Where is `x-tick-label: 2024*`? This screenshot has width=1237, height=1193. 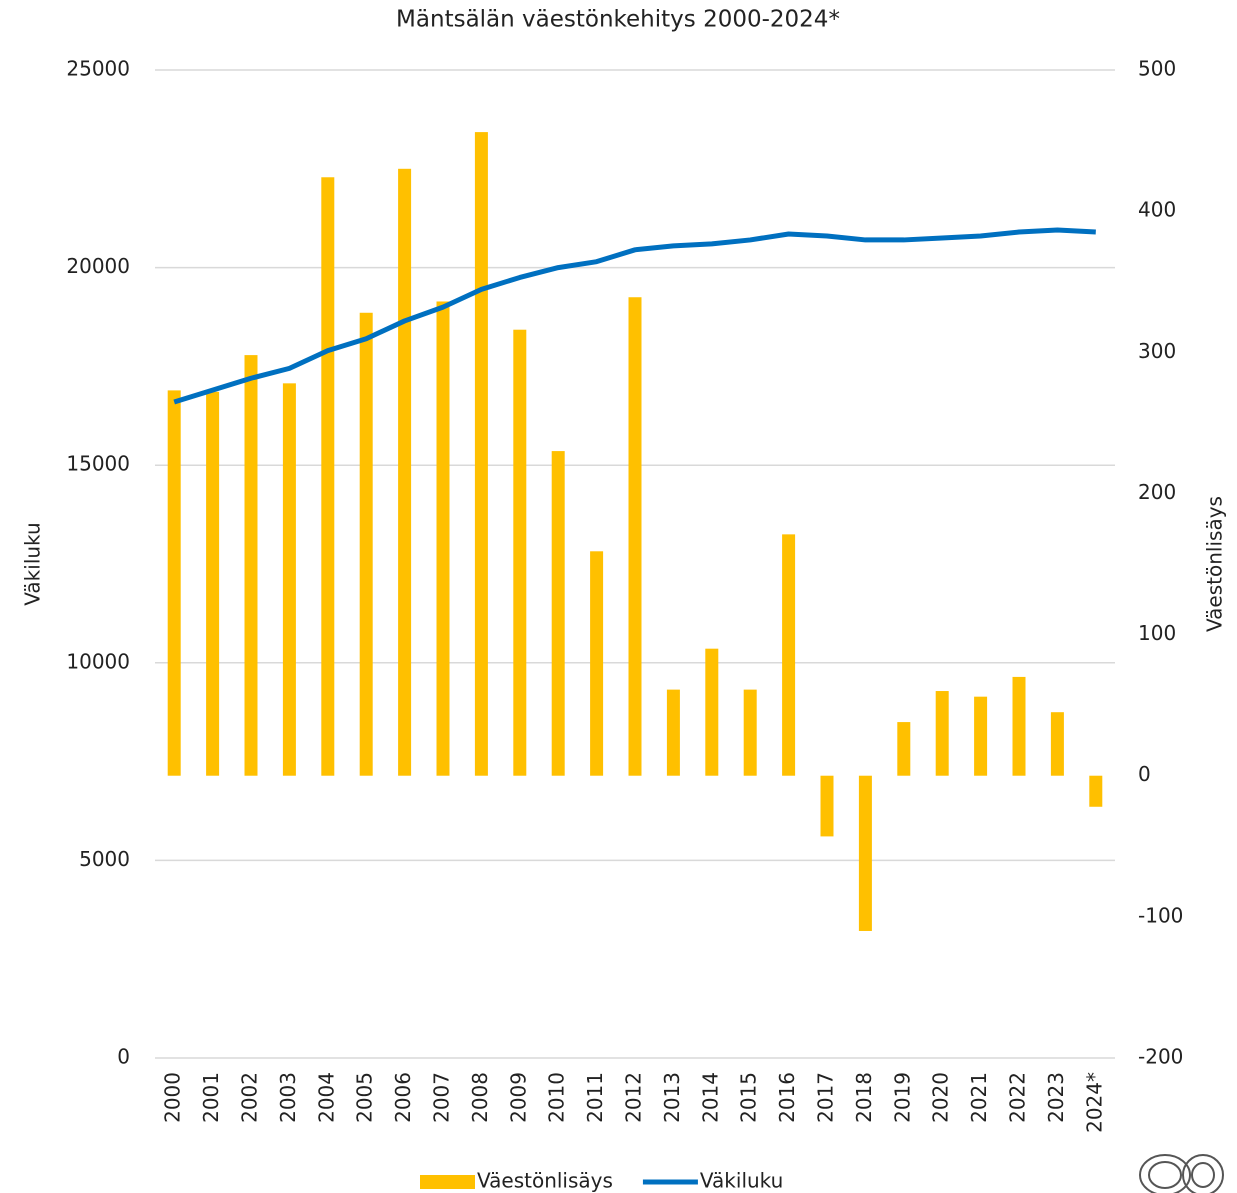
x-tick-label: 2024* is located at coordinates (1094, 1102).